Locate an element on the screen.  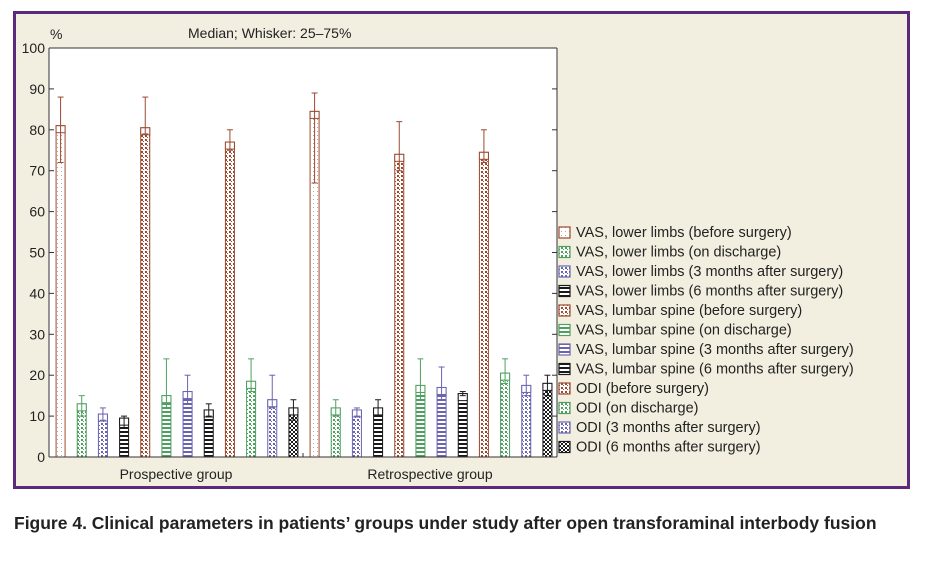
y-axis-label: % is located at coordinates (56, 34).